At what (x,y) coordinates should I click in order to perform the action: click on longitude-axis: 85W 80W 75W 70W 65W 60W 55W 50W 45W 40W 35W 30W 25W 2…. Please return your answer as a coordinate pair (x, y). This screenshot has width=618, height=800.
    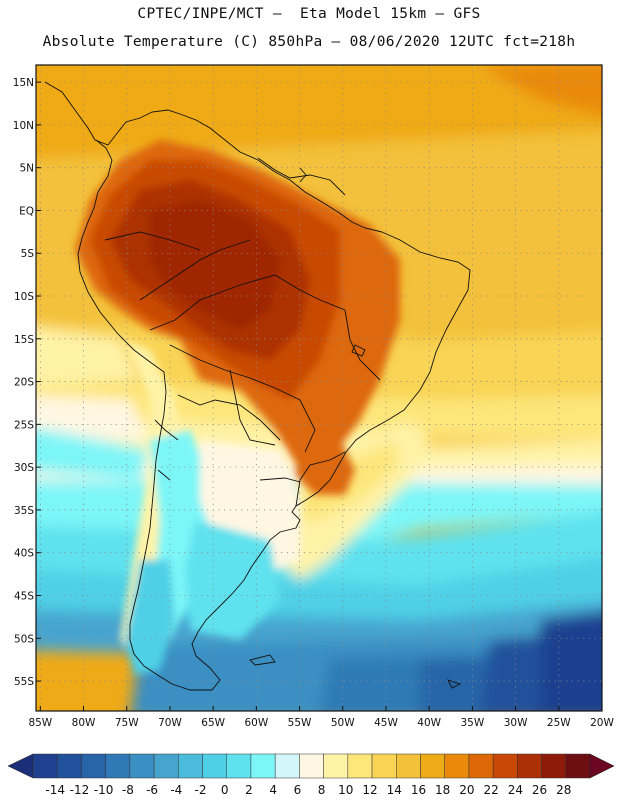
    Looking at the image, I should click on (321, 717).